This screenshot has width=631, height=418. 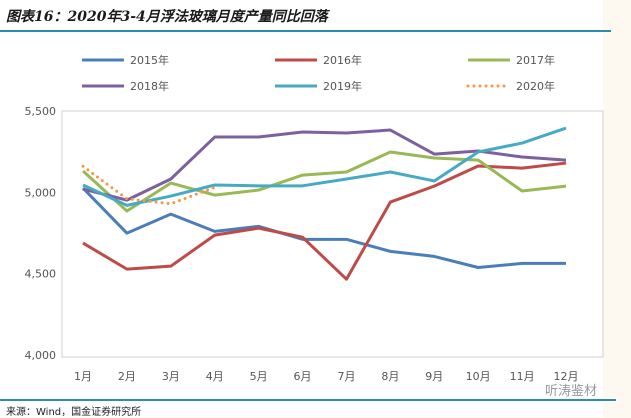 What do you see at coordinates (571, 389) in the screenshot?
I see `watermark: 听涛鉴材` at bounding box center [571, 389].